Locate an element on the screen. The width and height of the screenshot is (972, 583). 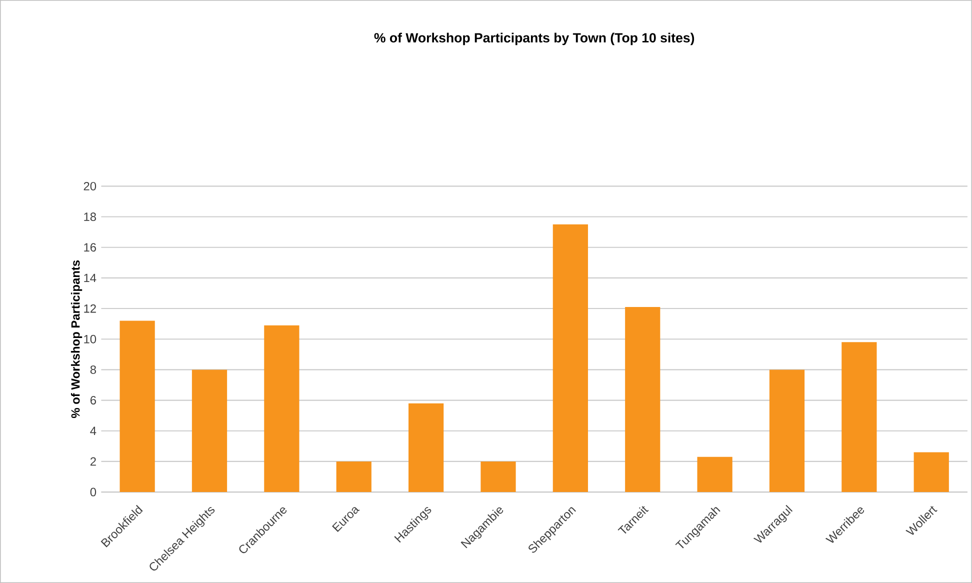
y-tick-label: 12 is located at coordinates (90, 308).